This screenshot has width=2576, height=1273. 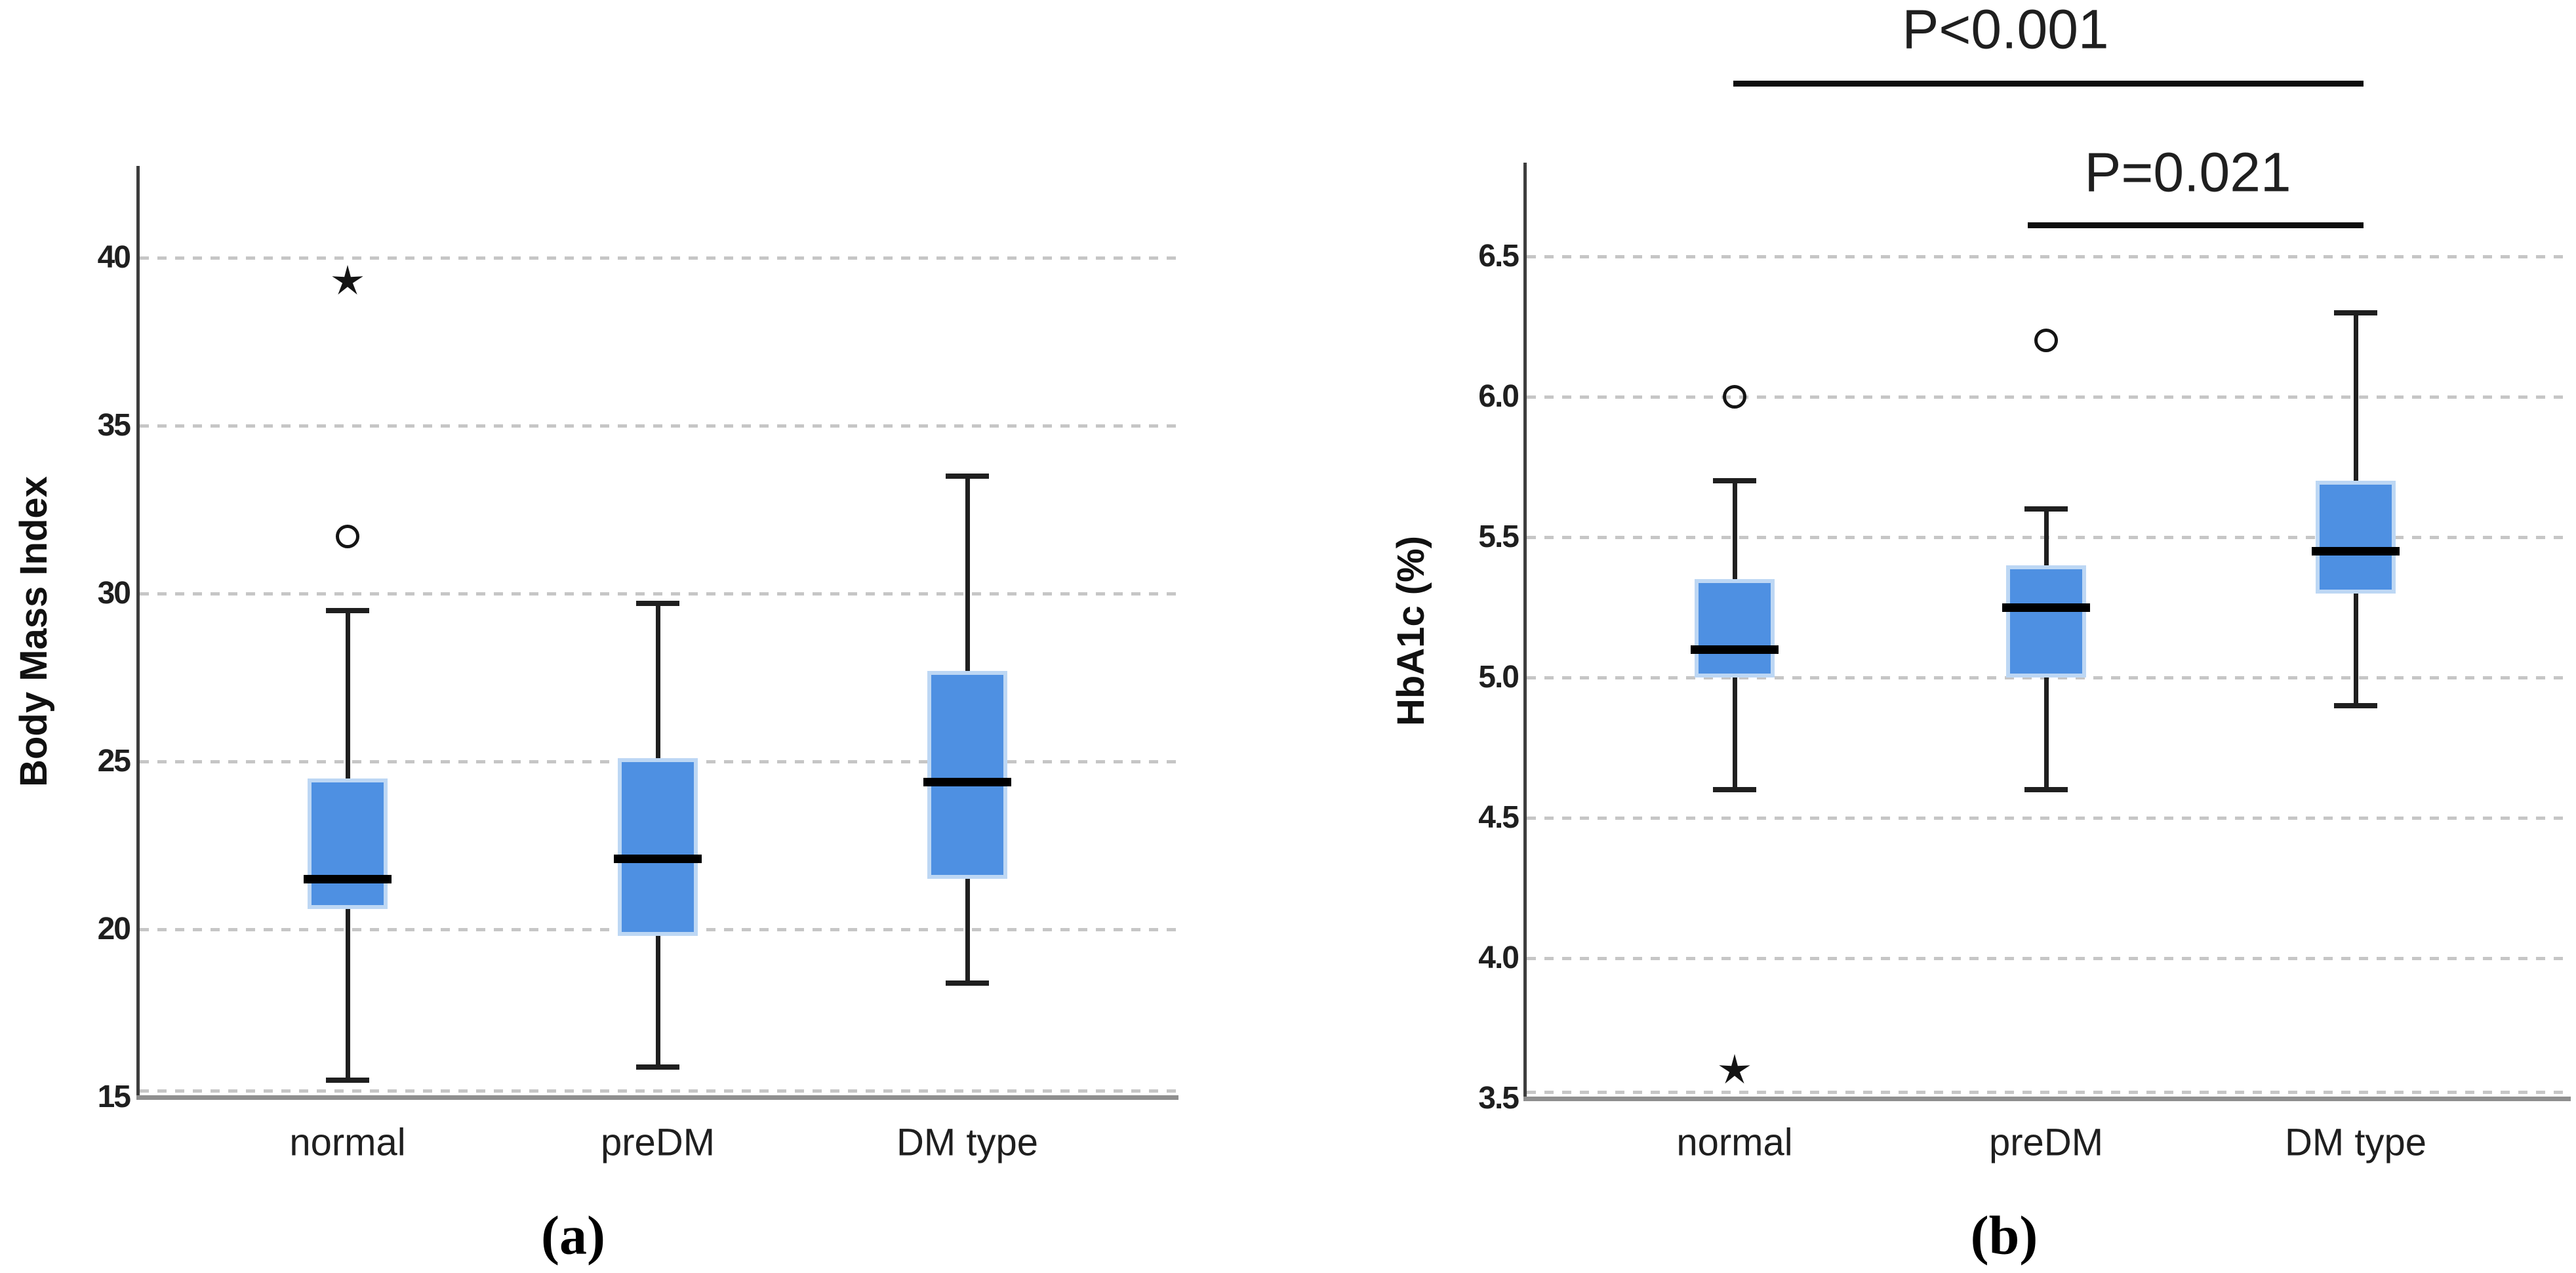 I want to click on significance-label: P<0.001, so click(x=2005, y=30).